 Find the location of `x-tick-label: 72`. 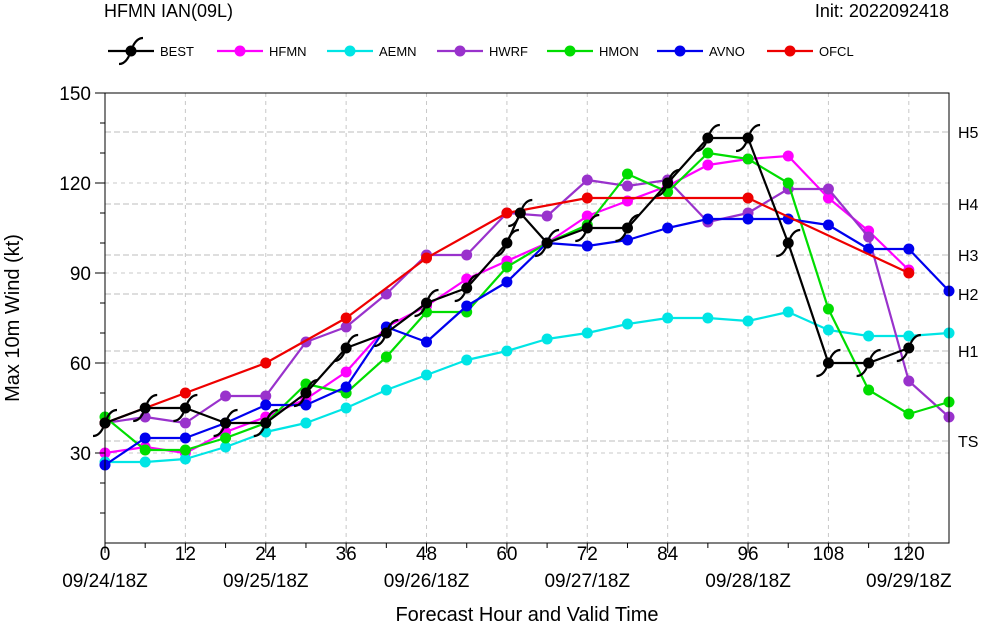

x-tick-label: 72 is located at coordinates (587, 554).